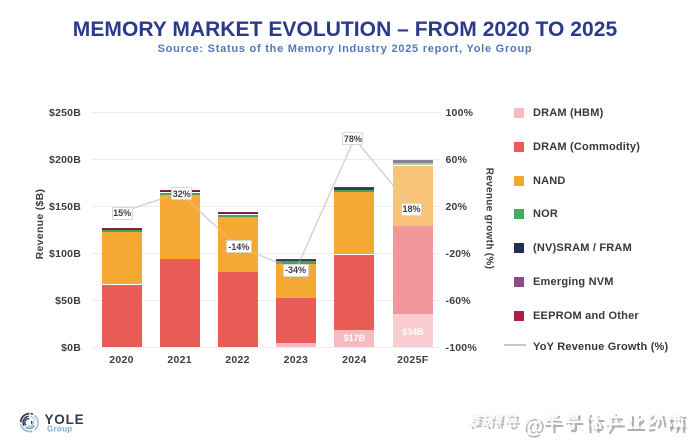 This screenshot has height=446, width=690. Describe the element at coordinates (65, 419) in the screenshot. I see `svg-text: YOLE` at that location.